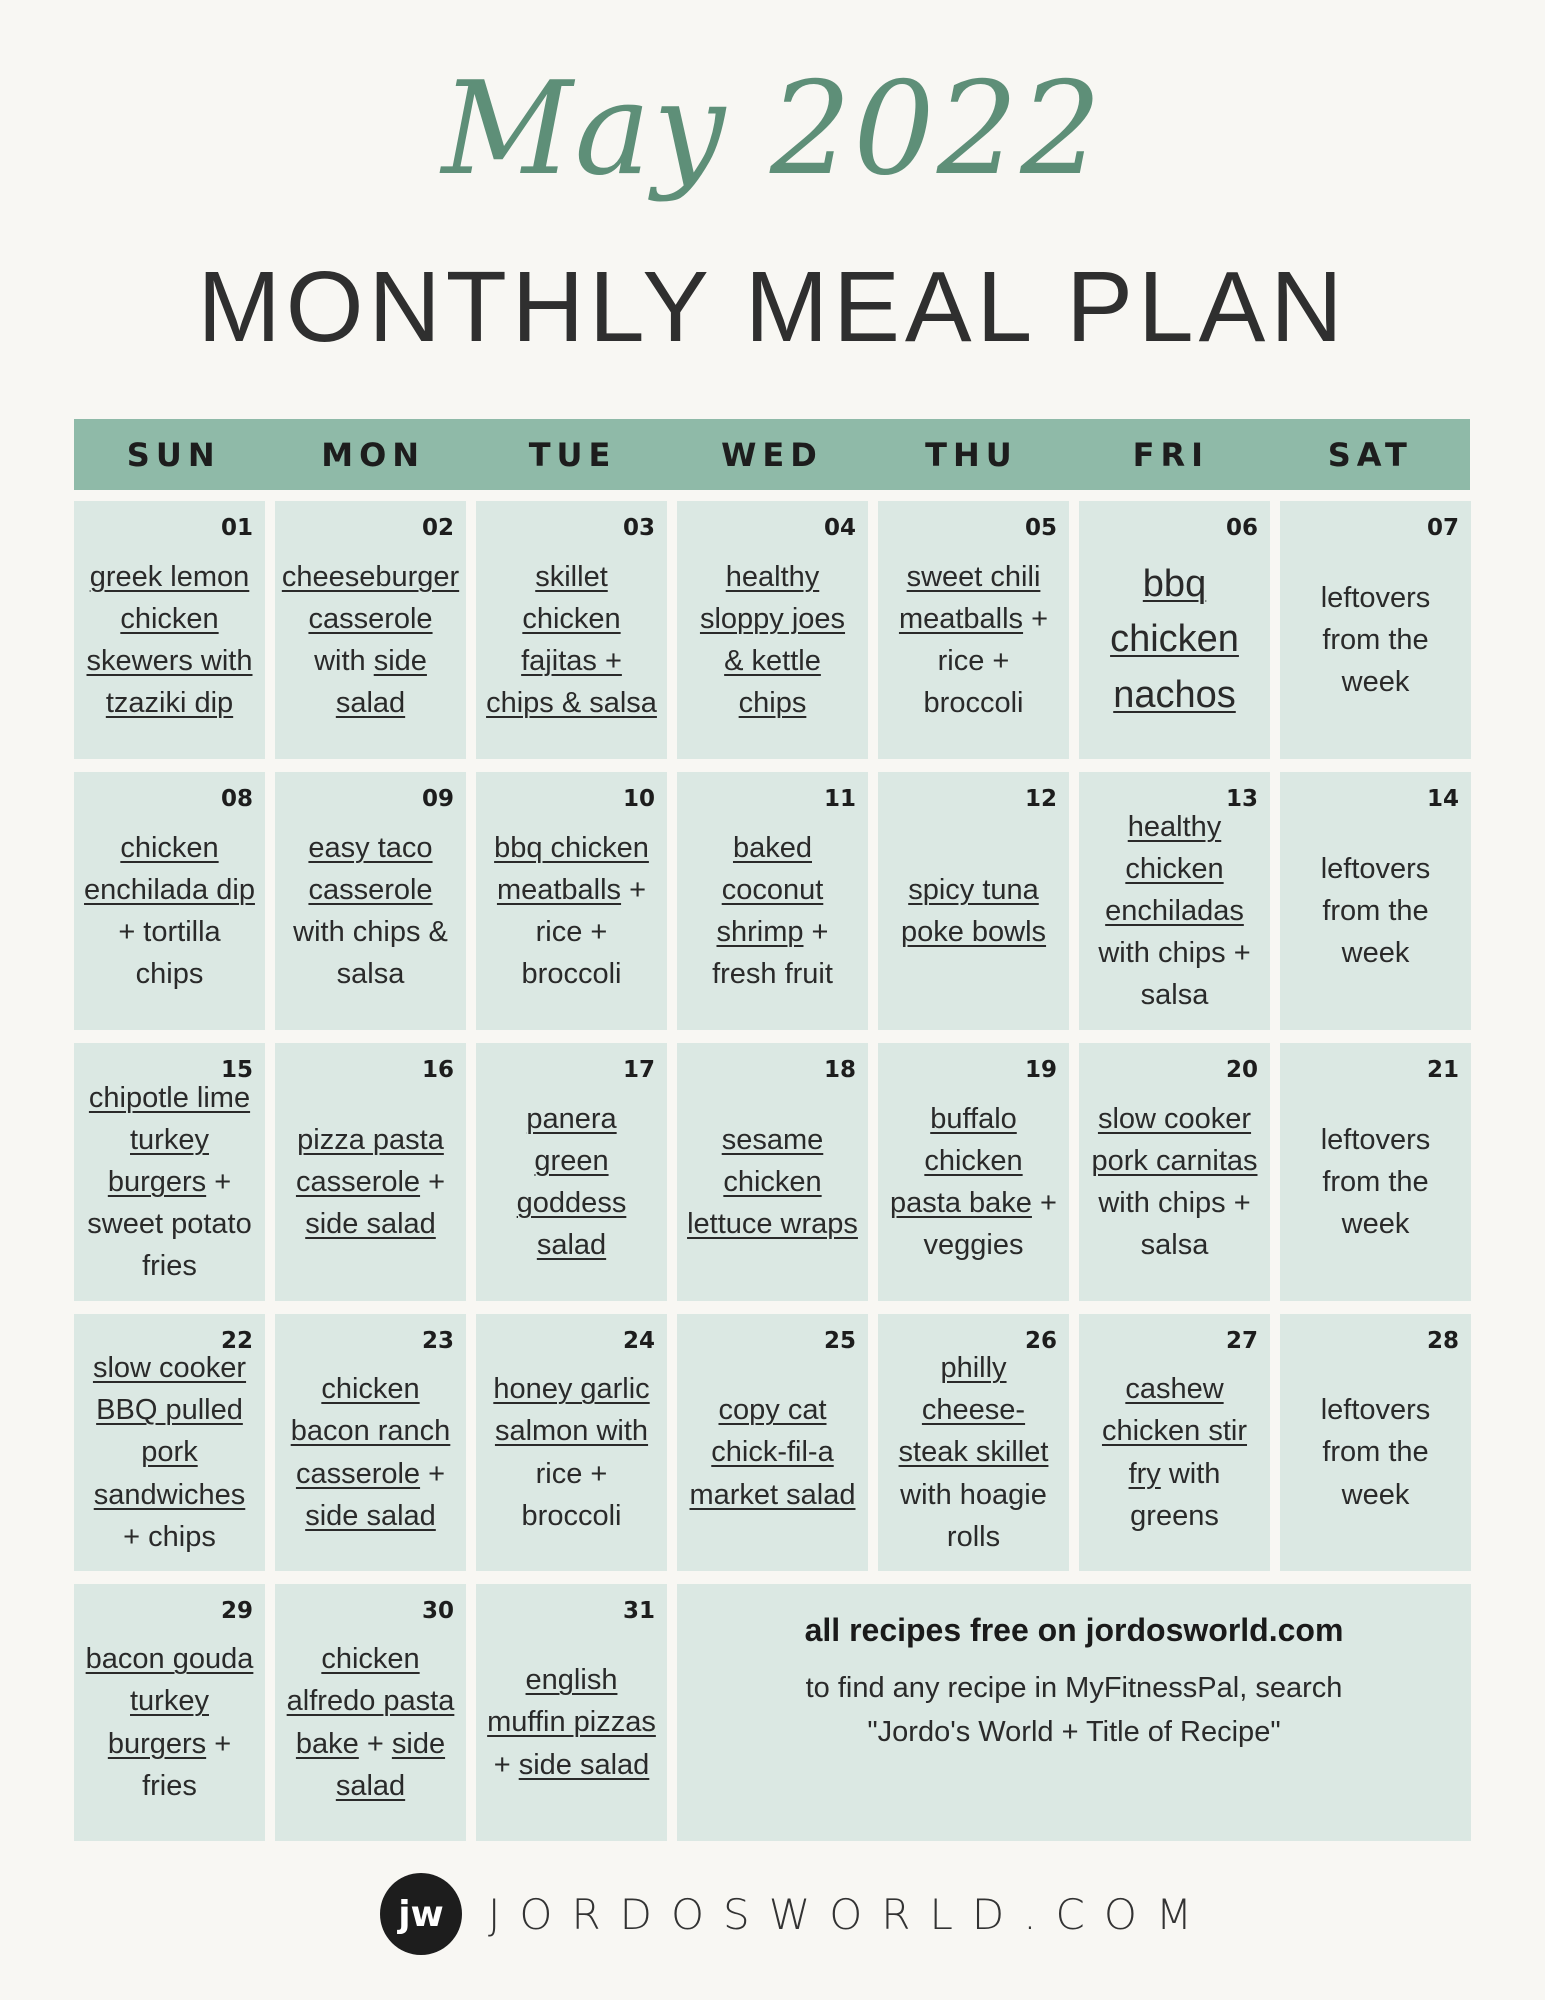 The height and width of the screenshot is (2000, 1545). Describe the element at coordinates (169, 1139) in the screenshot. I see `recipe-link: chipotle lime turkey burgers` at that location.